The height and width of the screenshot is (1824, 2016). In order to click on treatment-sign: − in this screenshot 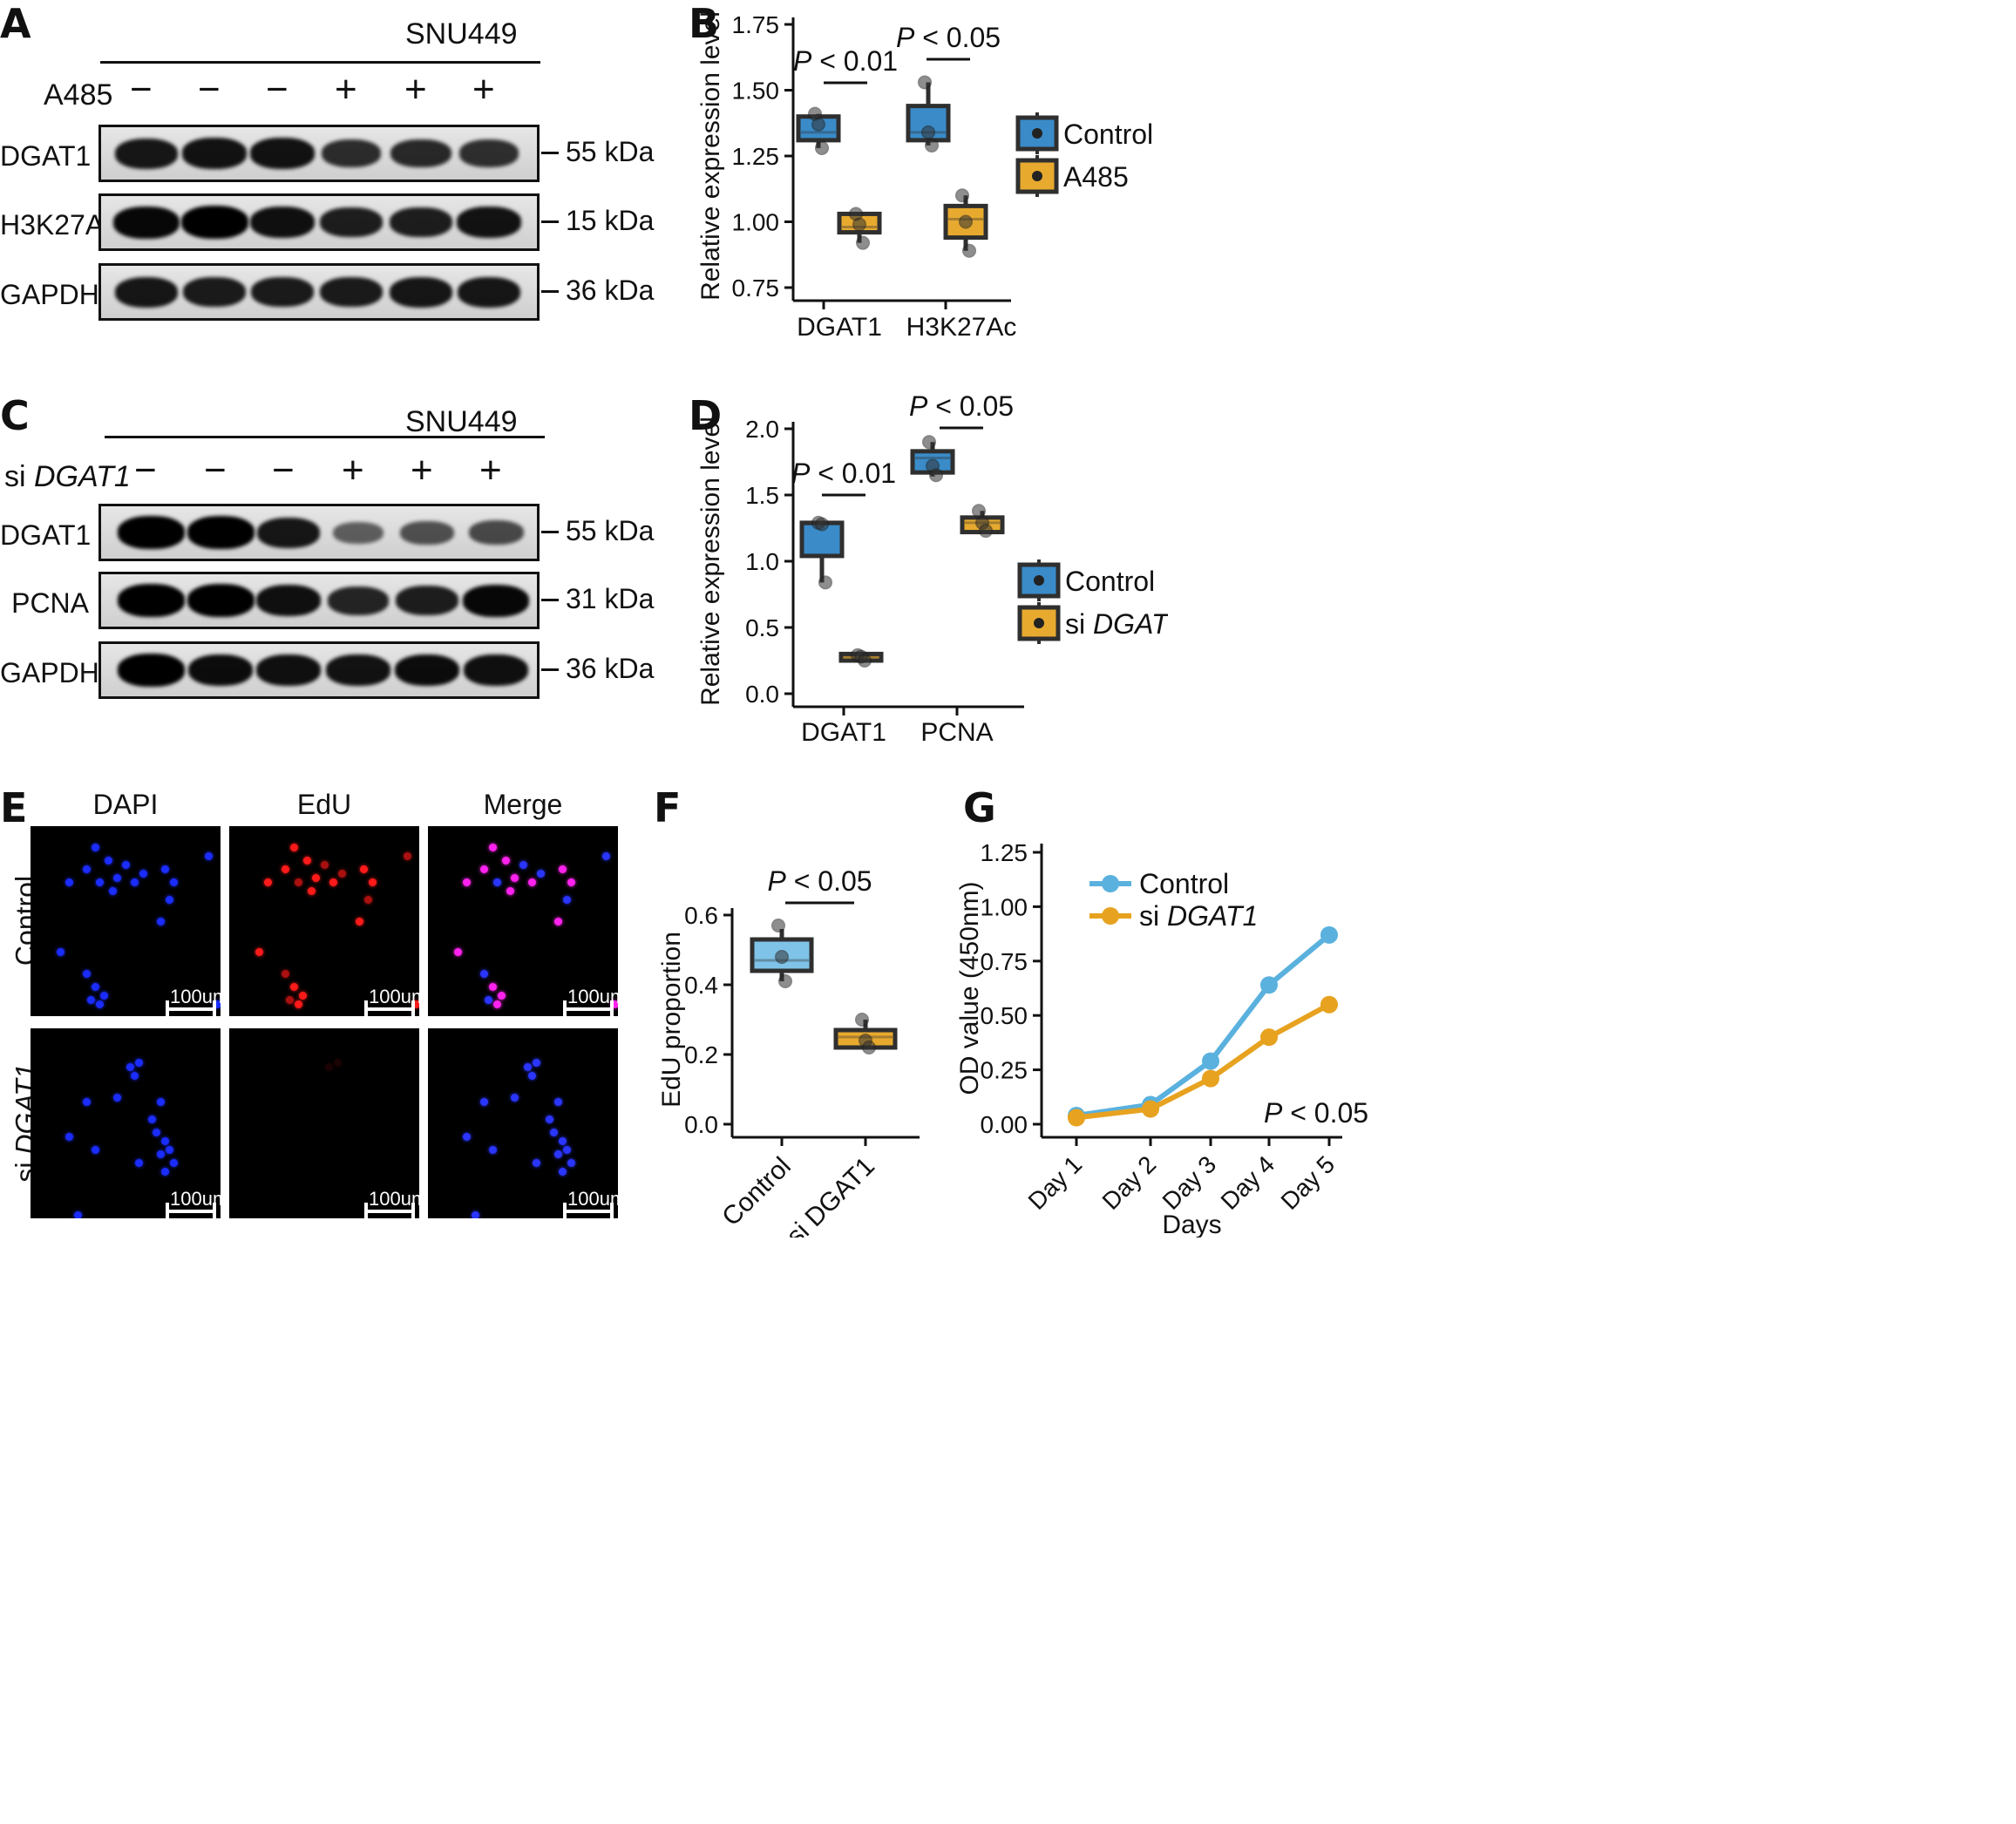, I will do `click(215, 471)`.